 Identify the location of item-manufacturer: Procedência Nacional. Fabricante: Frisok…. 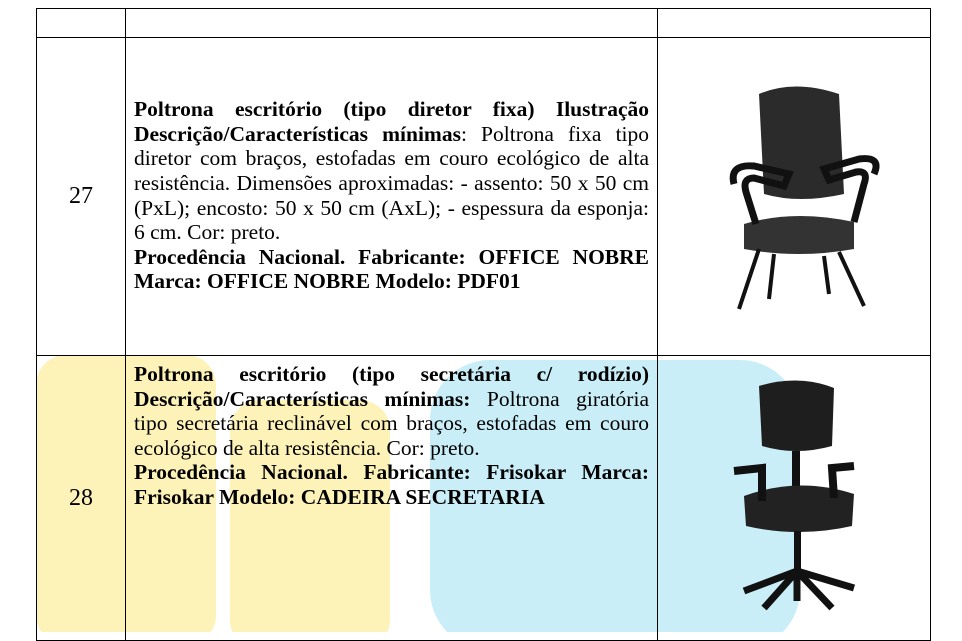
(391, 484).